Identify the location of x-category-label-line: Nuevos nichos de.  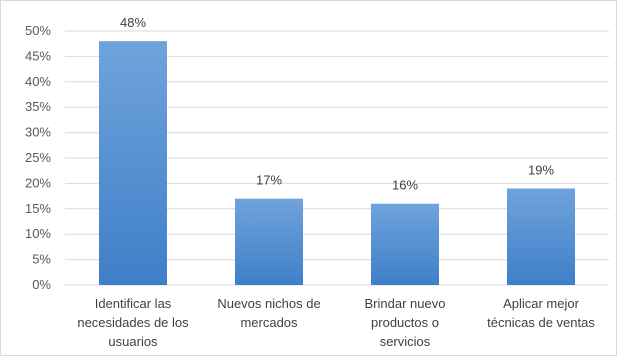
(268, 303).